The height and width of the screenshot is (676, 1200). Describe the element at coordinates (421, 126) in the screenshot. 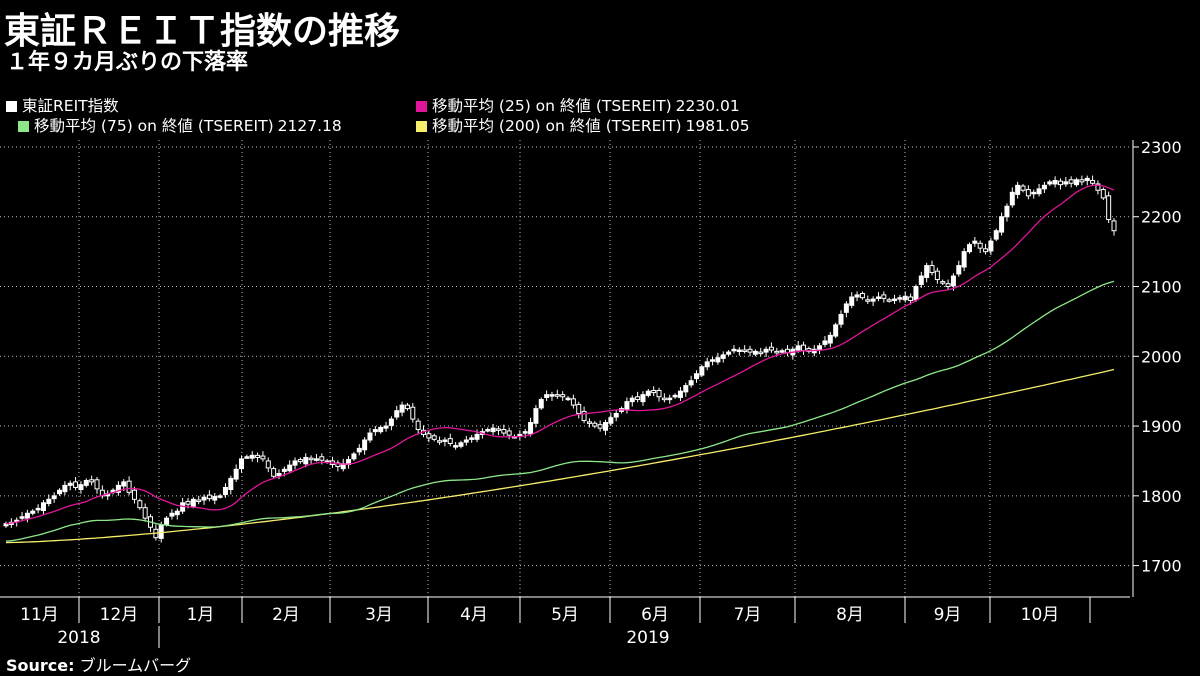

I see `legend-swatch` at that location.